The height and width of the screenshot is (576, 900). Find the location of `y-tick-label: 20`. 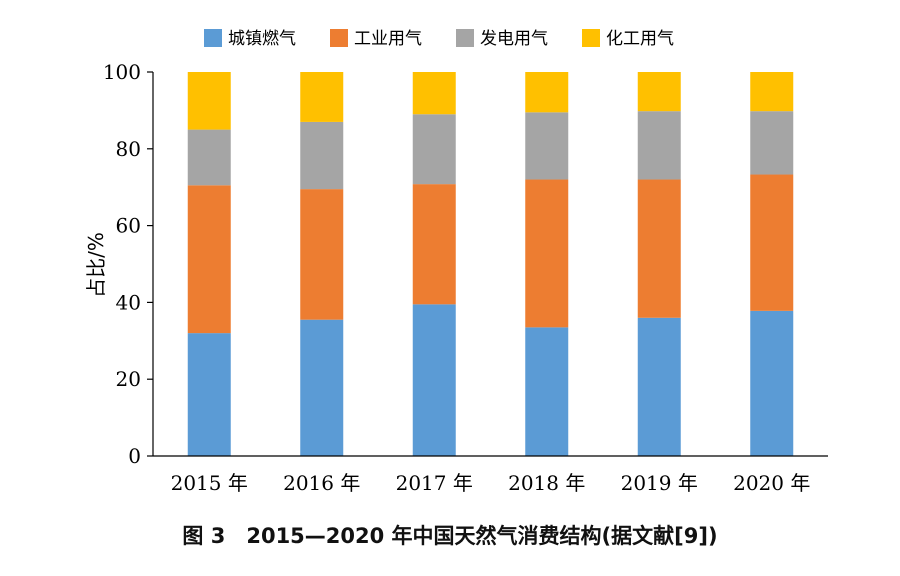

y-tick-label: 20 is located at coordinates (128, 379).